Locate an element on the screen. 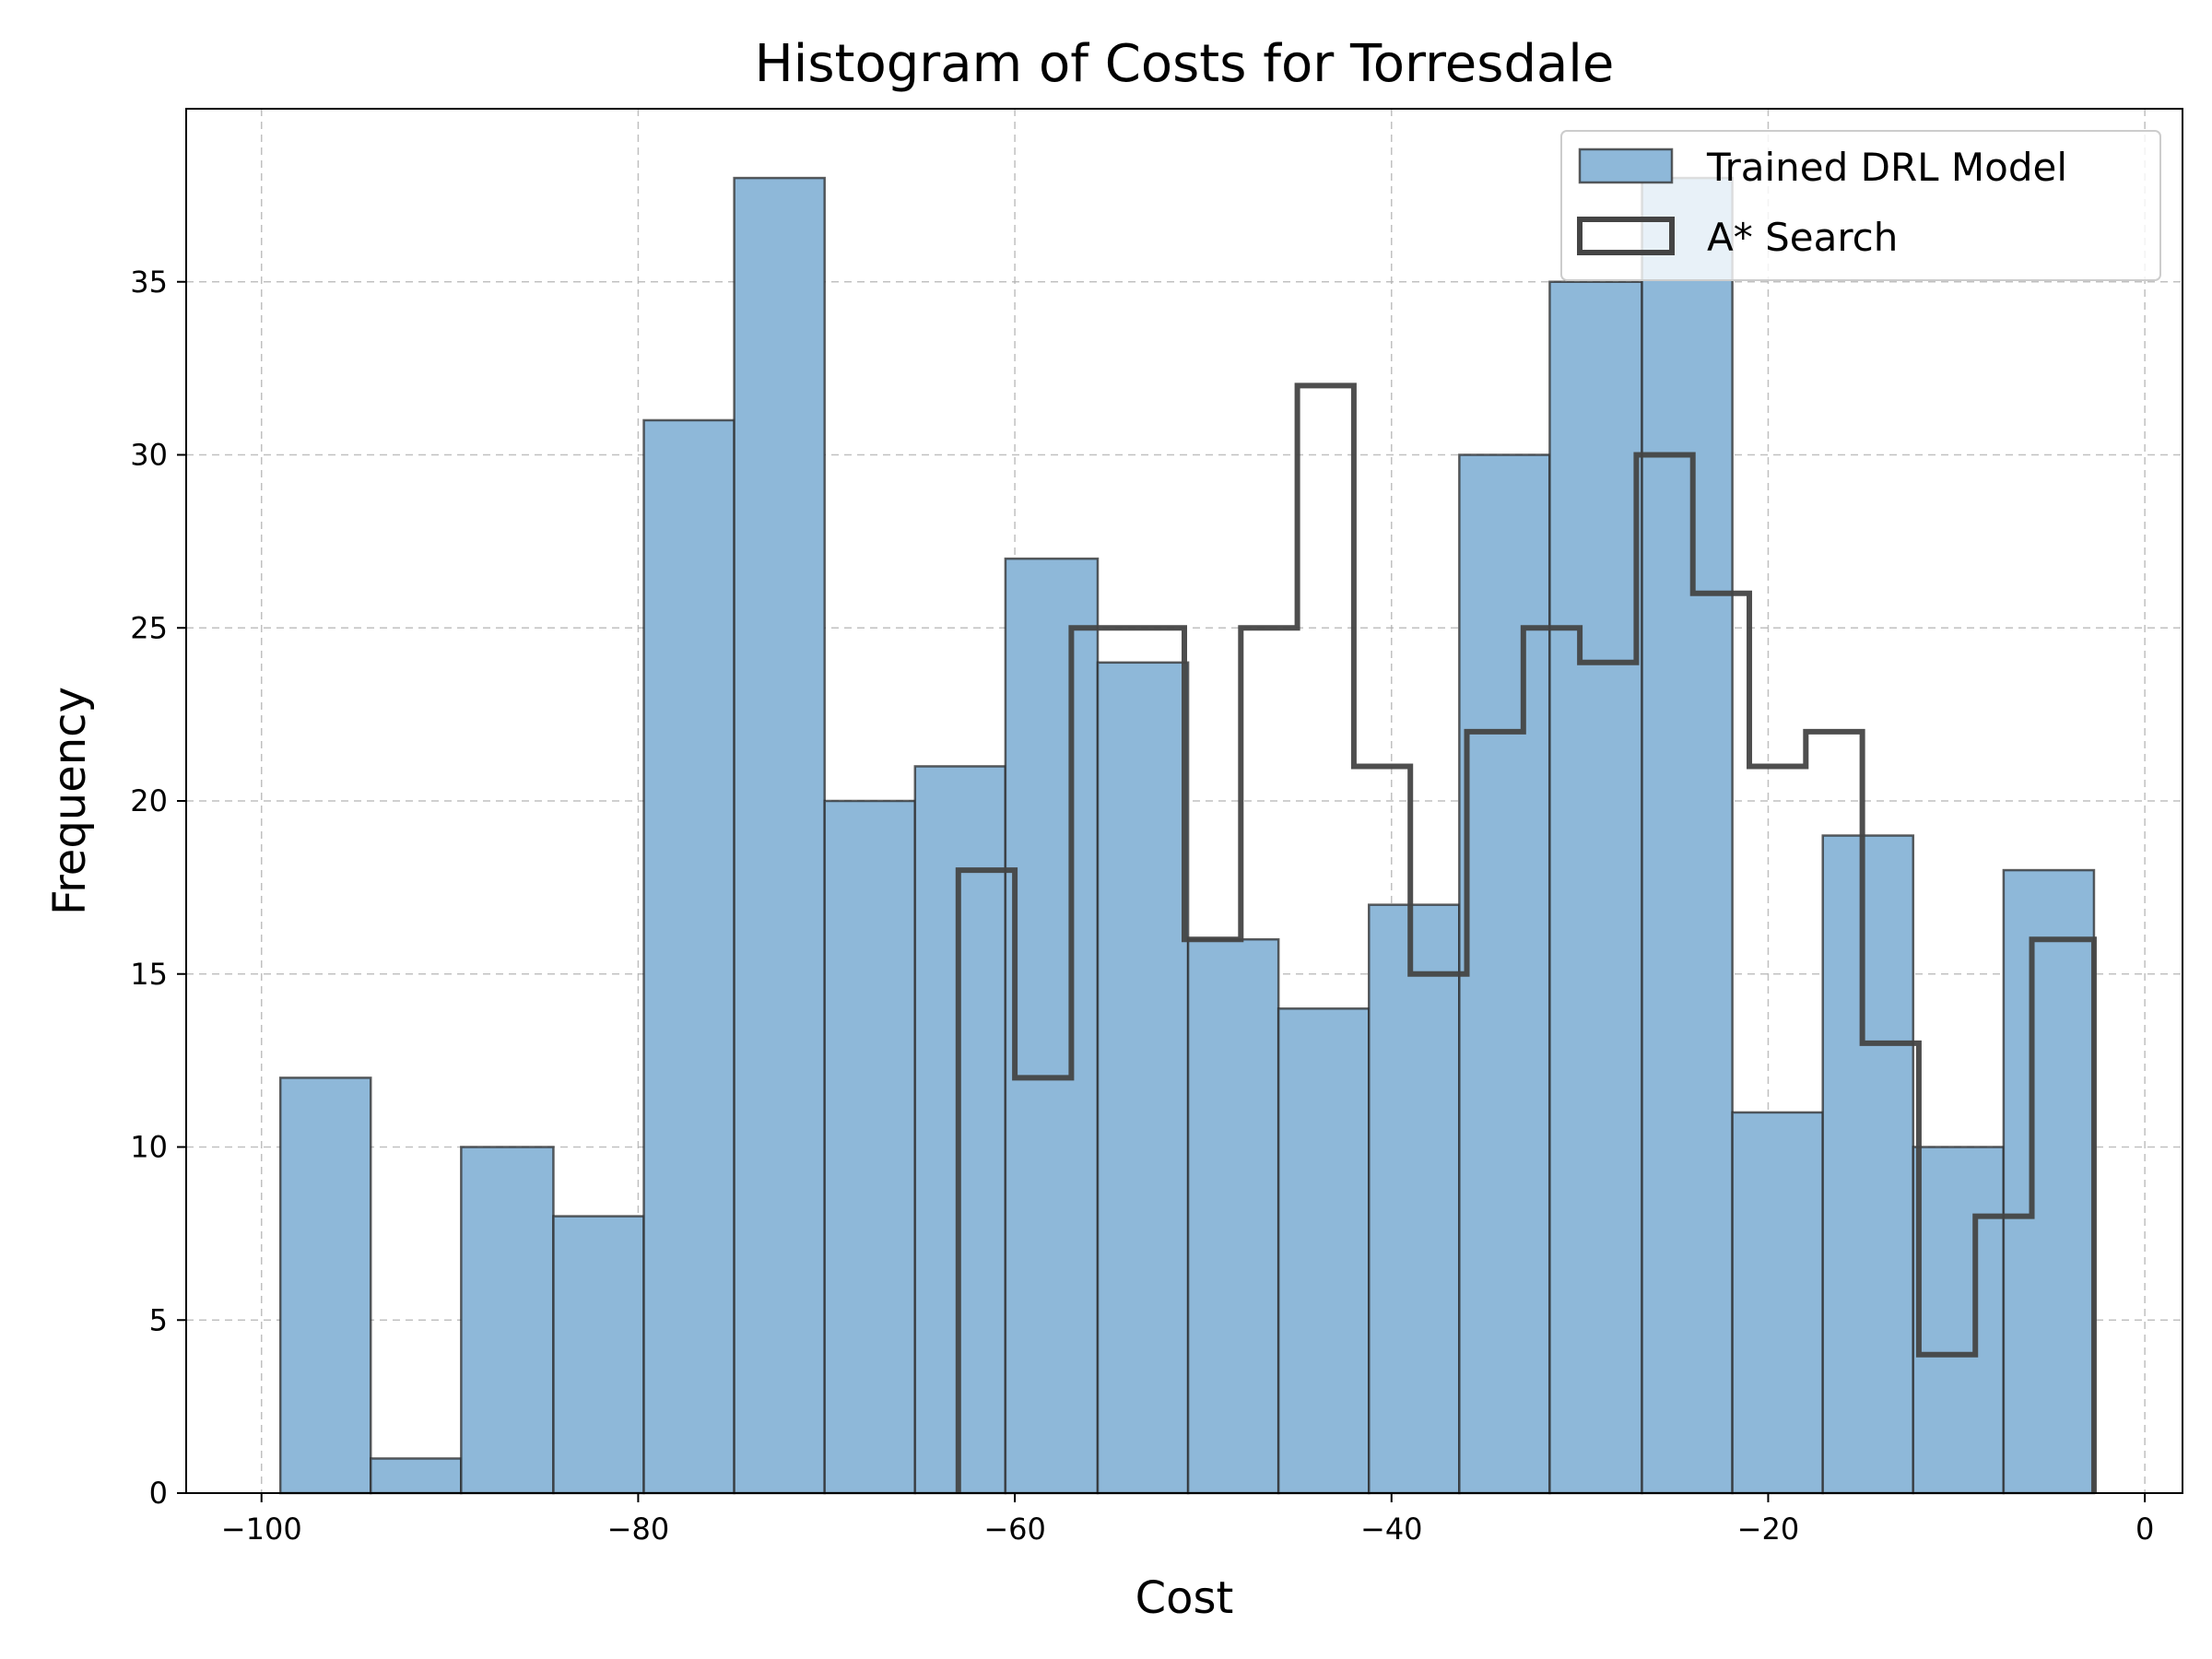  y-tick-label-2: 10 is located at coordinates (149, 1147).